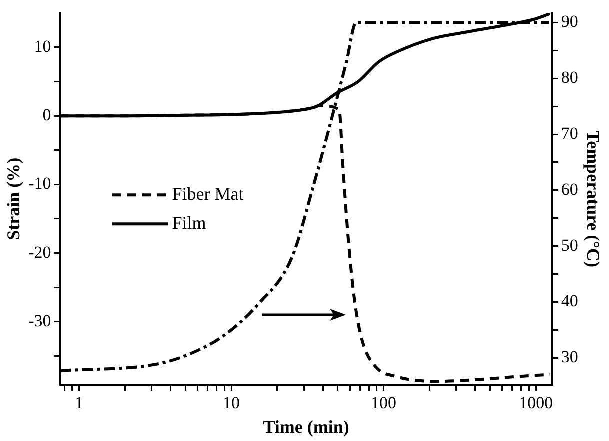 Image resolution: width=609 pixels, height=441 pixels. What do you see at coordinates (594, 199) in the screenshot?
I see `y2-axis-title: Temperature (°C)` at bounding box center [594, 199].